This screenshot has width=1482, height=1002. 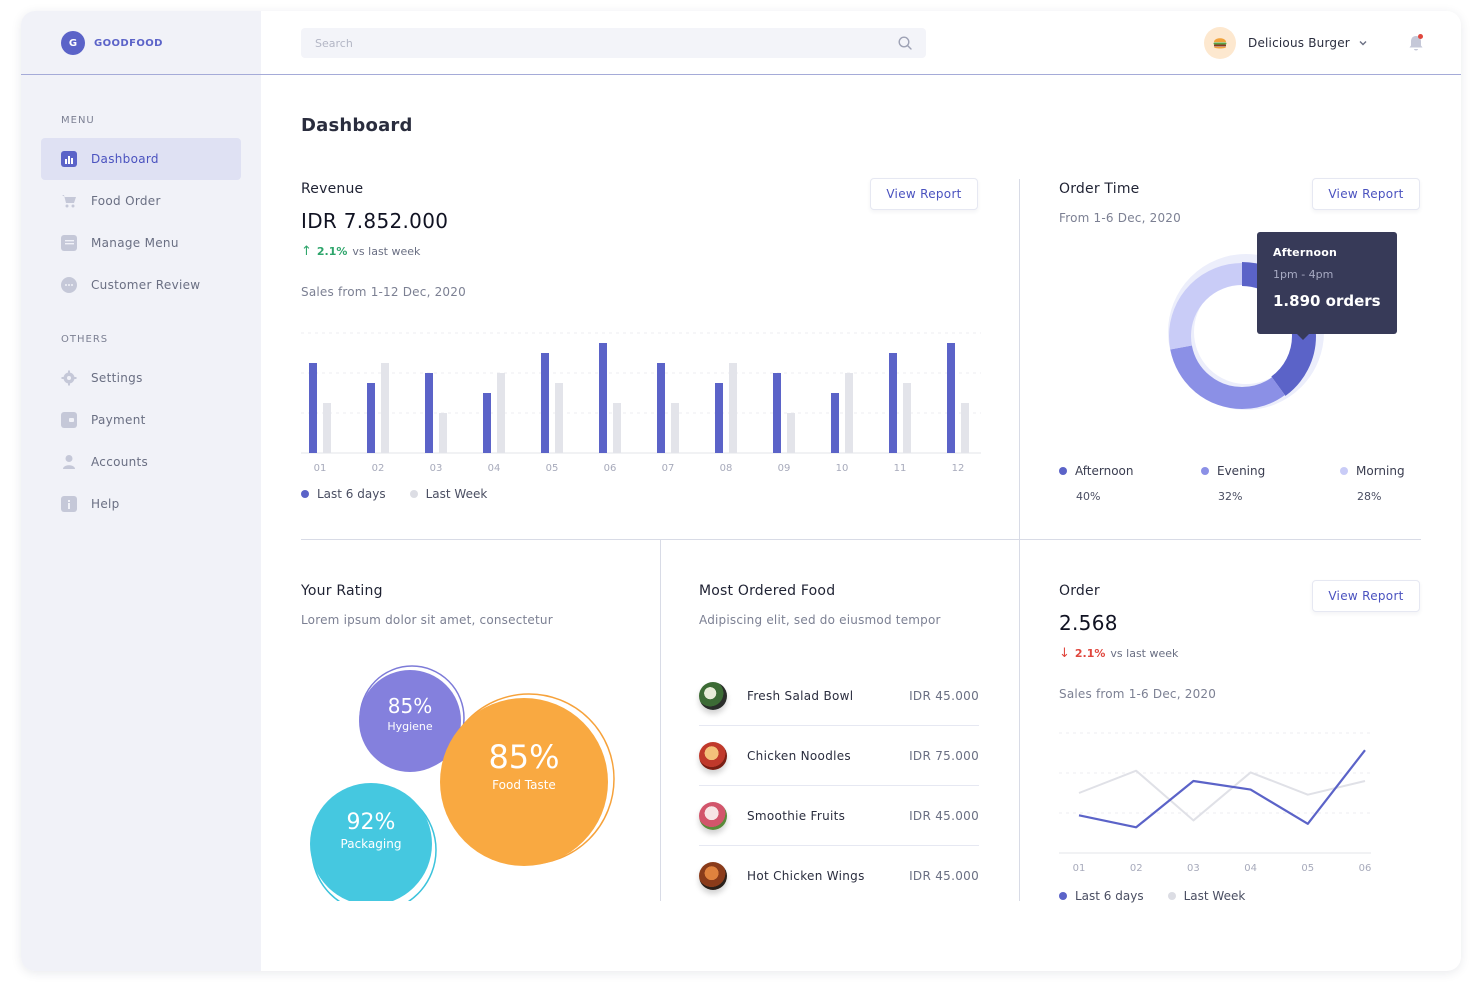 What do you see at coordinates (125, 159) in the screenshot?
I see `sidebar-item-label: Dashboard` at bounding box center [125, 159].